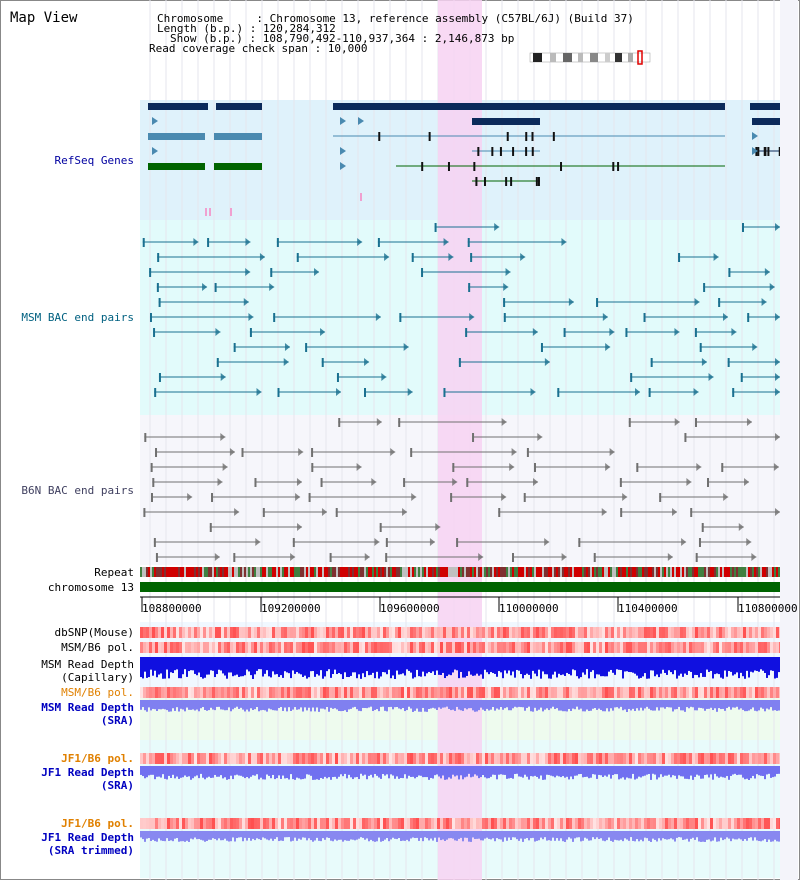 Image resolution: width=800 pixels, height=880 pixels. What do you see at coordinates (77, 317) in the screenshot?
I see `track-label-msm-bac: MSM BAC end pairs` at bounding box center [77, 317].